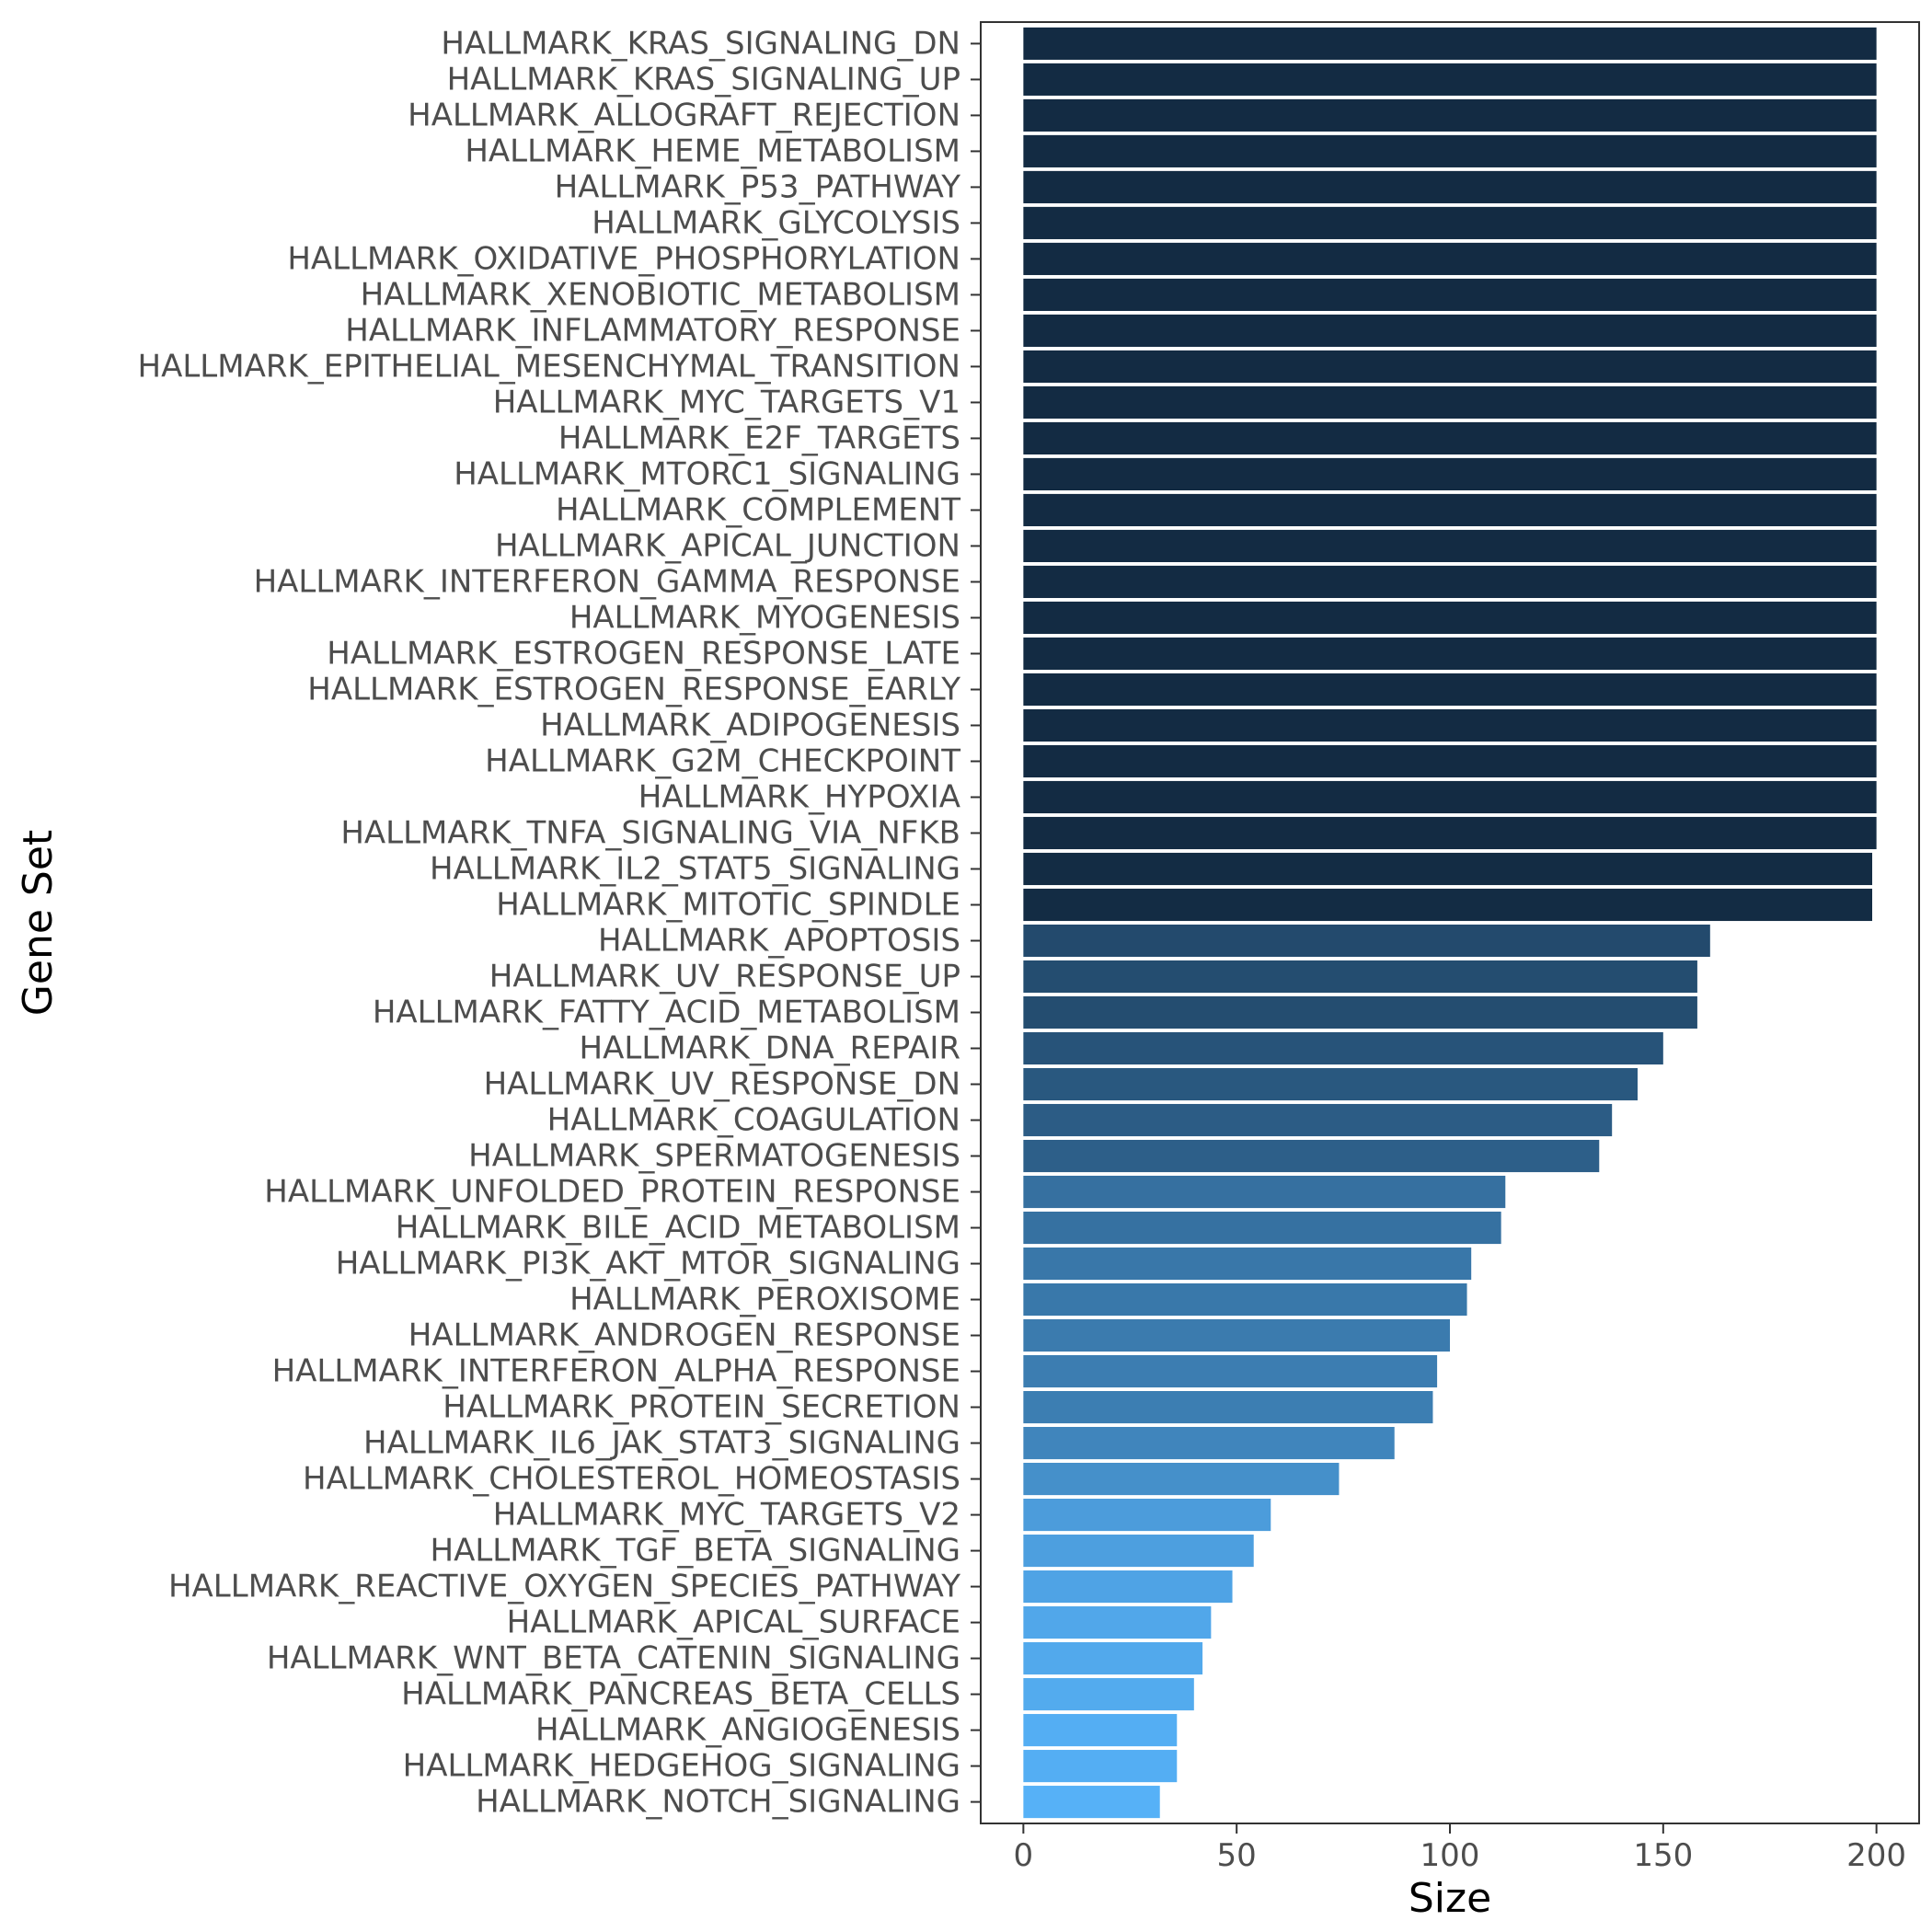 The height and width of the screenshot is (1932, 1932). Describe the element at coordinates (707, 473) in the screenshot. I see `y-tick-label: HALLMARK_MTORC1_SIGNALING` at that location.